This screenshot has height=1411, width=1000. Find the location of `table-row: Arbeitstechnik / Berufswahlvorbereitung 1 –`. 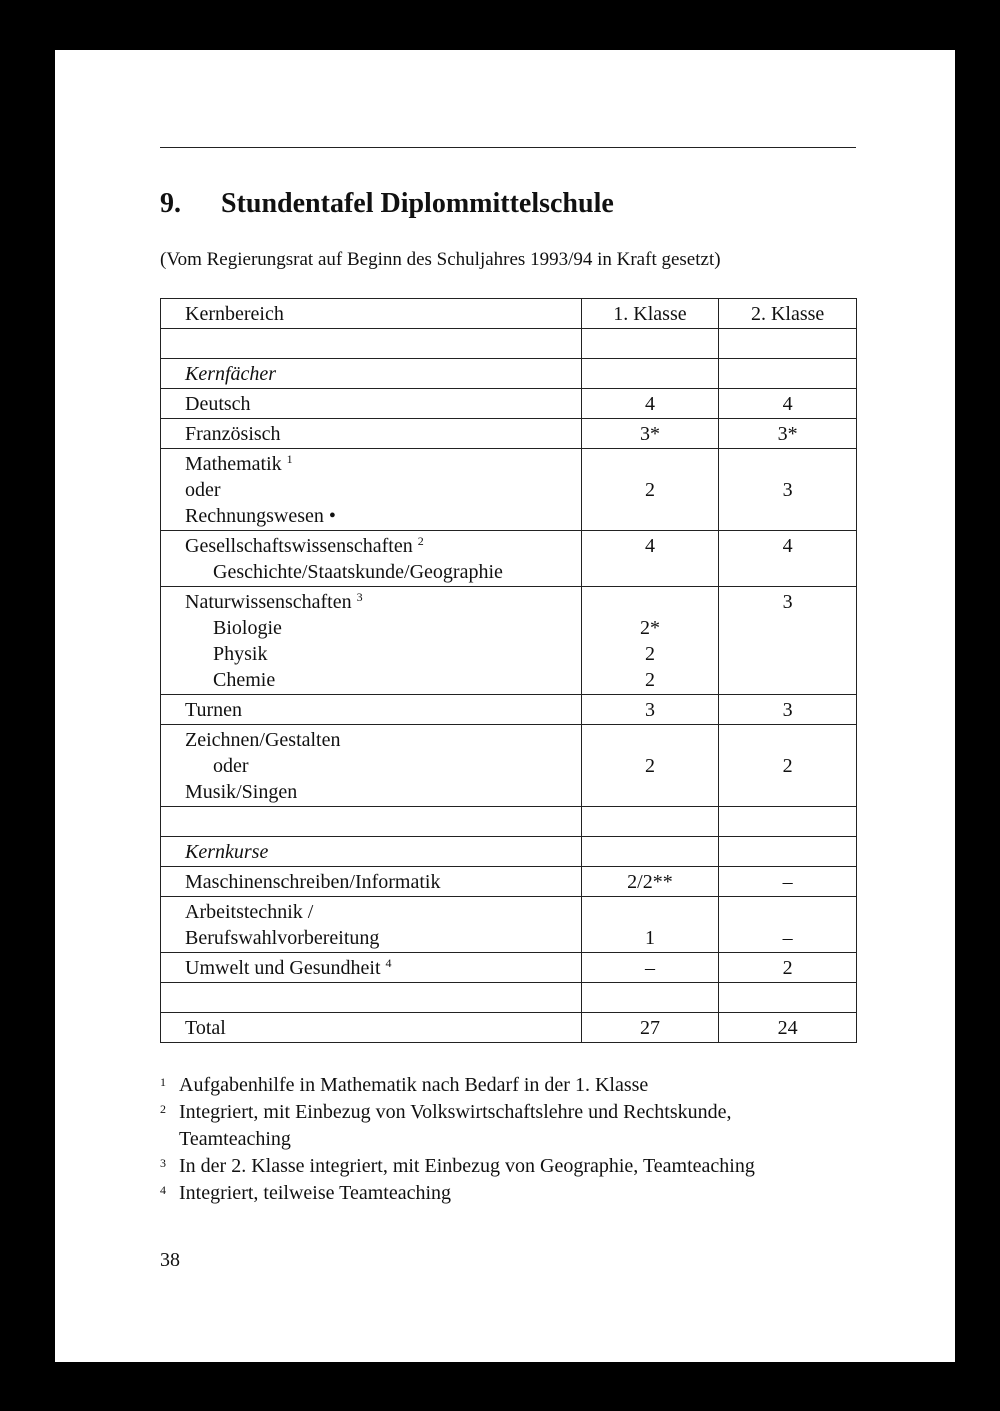

table-row: Arbeitstechnik / Berufswahlvorbereitung 1 – is located at coordinates (508, 924).